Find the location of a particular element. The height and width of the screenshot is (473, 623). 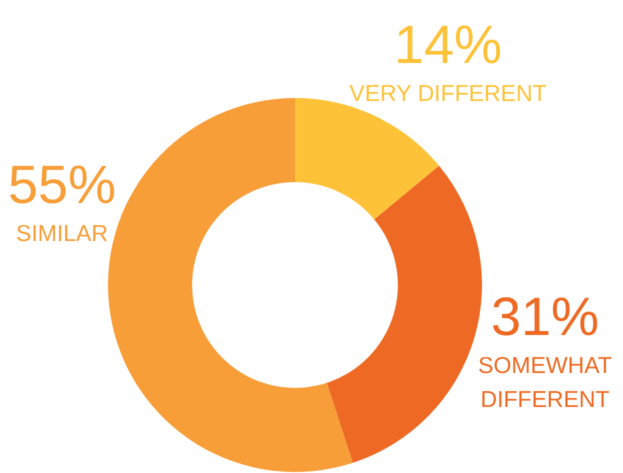

slice-label: SIMILAR is located at coordinates (62, 233).